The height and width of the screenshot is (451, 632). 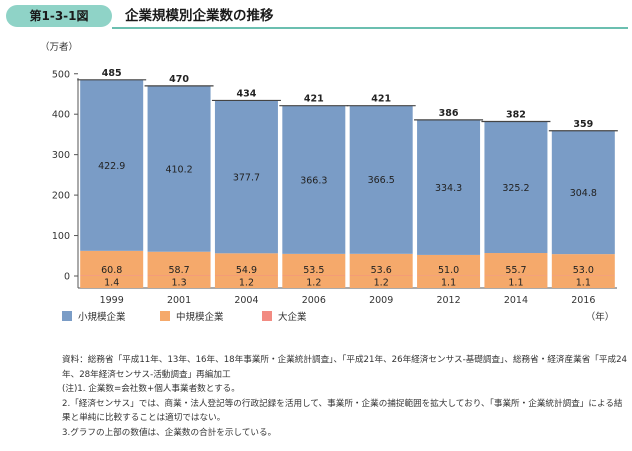 What do you see at coordinates (111, 270) in the screenshot?
I see `medium-value-label: 60.8` at bounding box center [111, 270].